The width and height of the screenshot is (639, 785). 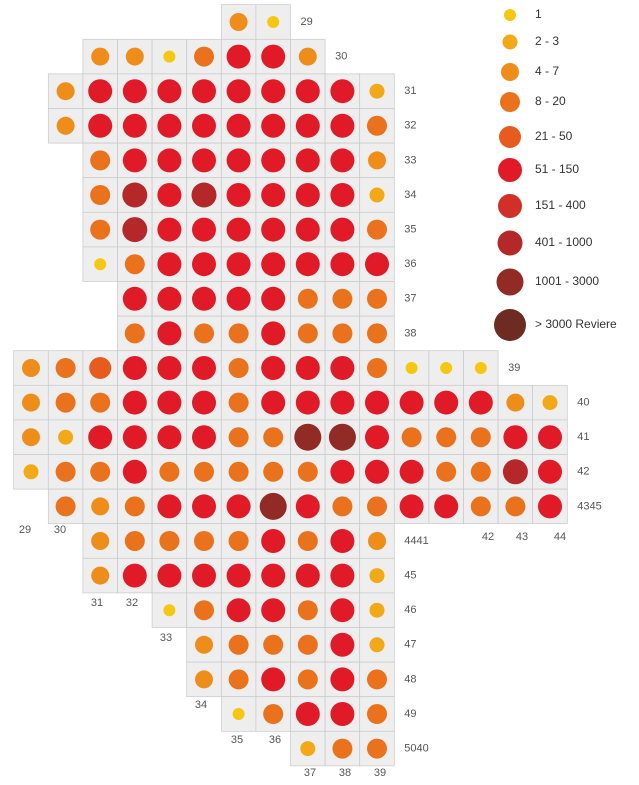 What do you see at coordinates (380, 773) in the screenshot?
I see `column-label: 39` at bounding box center [380, 773].